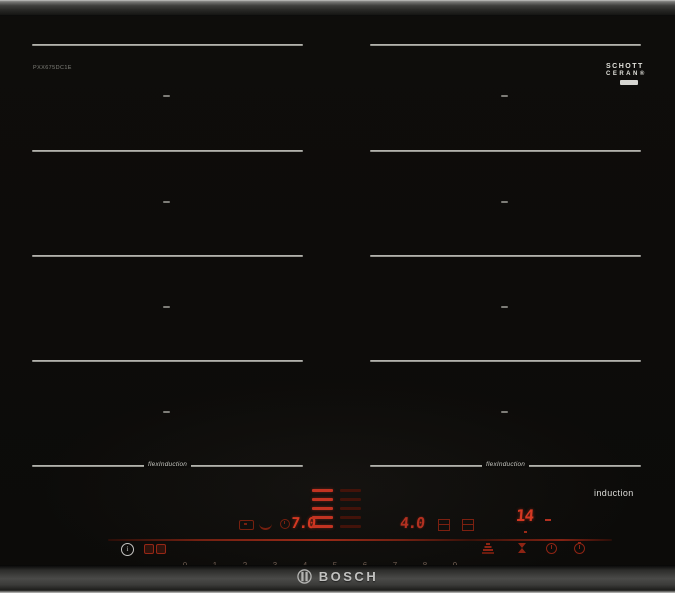  I want to click on bosch-logo: BOSCH, so click(337, 576).